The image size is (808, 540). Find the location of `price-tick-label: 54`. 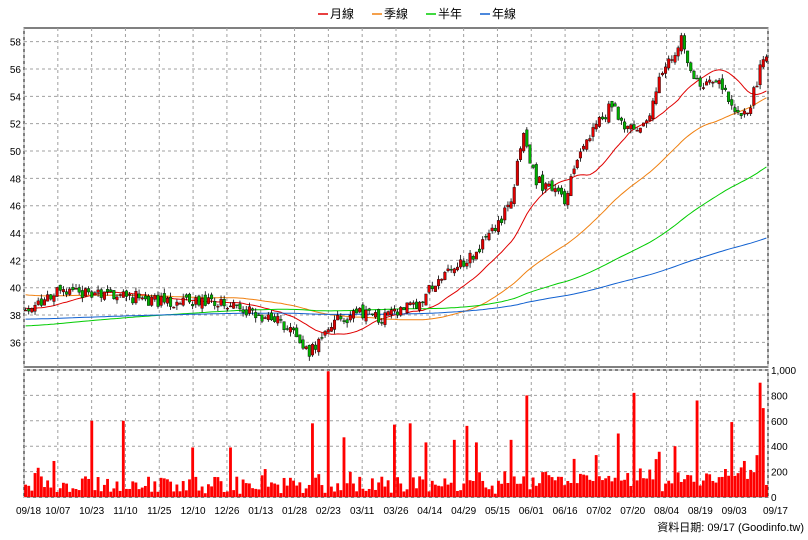

price-tick-label: 54 is located at coordinates (16, 97).